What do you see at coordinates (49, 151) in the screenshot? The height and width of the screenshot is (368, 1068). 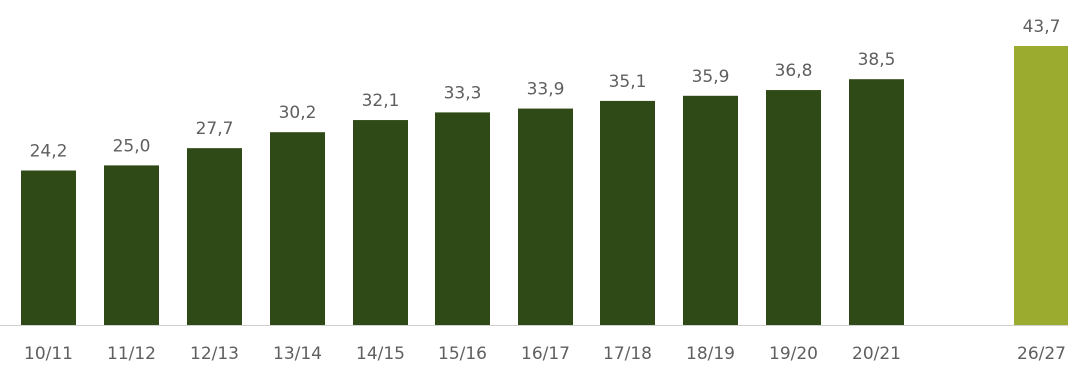 I see `data-label: 24,2` at bounding box center [49, 151].